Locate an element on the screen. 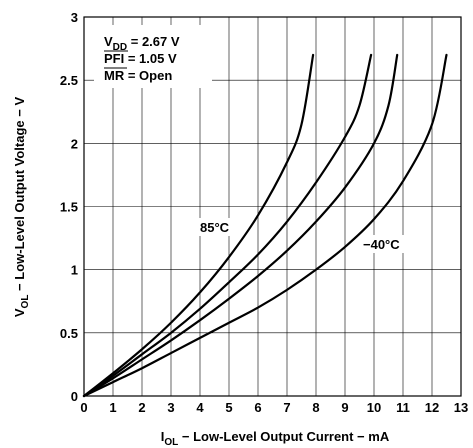 The height and width of the screenshot is (448, 473). x-tick-labels: 0 1 2 3 4 5 6 7 8 9 10 11 12 13 is located at coordinates (274, 407).